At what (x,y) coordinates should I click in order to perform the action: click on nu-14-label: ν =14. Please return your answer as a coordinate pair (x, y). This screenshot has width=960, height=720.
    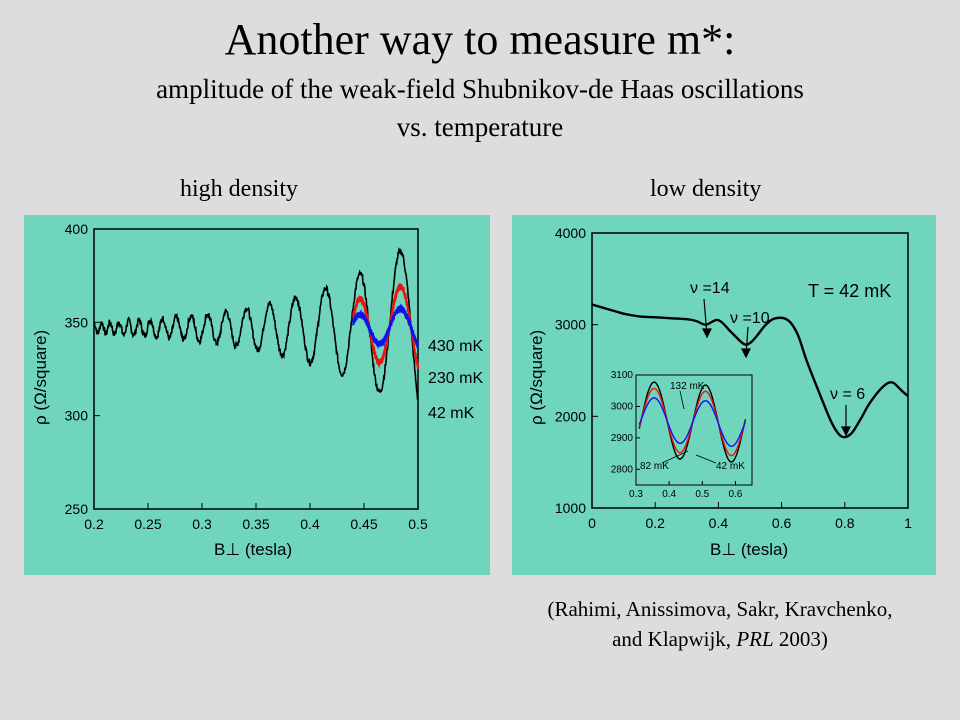
    Looking at the image, I should click on (710, 288).